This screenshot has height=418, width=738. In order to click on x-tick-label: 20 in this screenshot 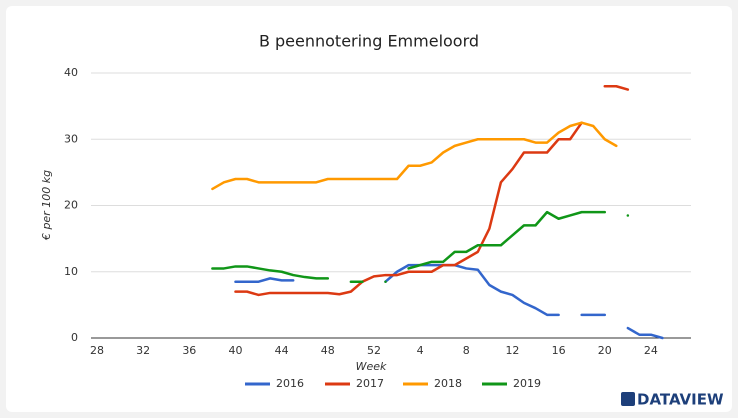, I will do `click(605, 350)`.